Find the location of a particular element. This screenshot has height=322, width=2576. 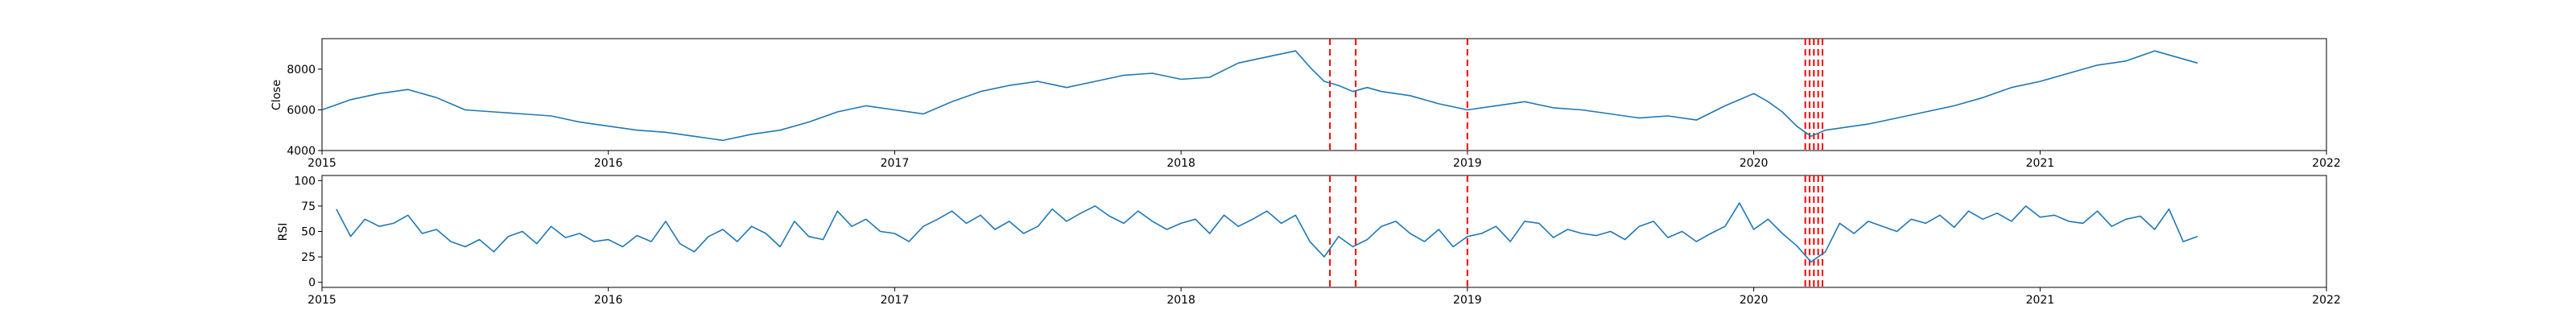

rsi-x-tick-label: 2020 is located at coordinates (1754, 300).